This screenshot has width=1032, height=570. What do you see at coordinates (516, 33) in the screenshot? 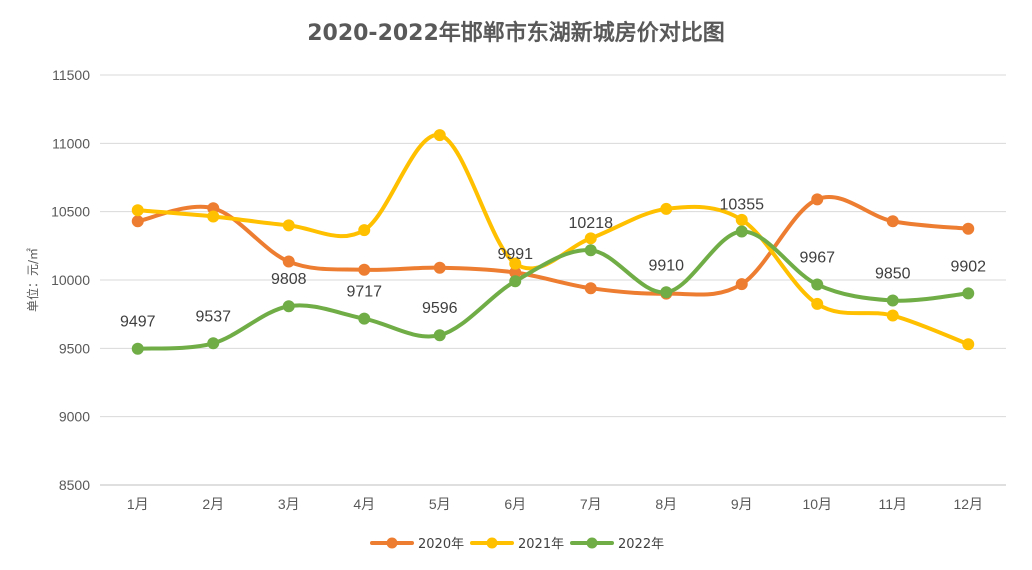
I see `chart-title: 2020-2022年邯郸市东湖新城房价对比图` at bounding box center [516, 33].